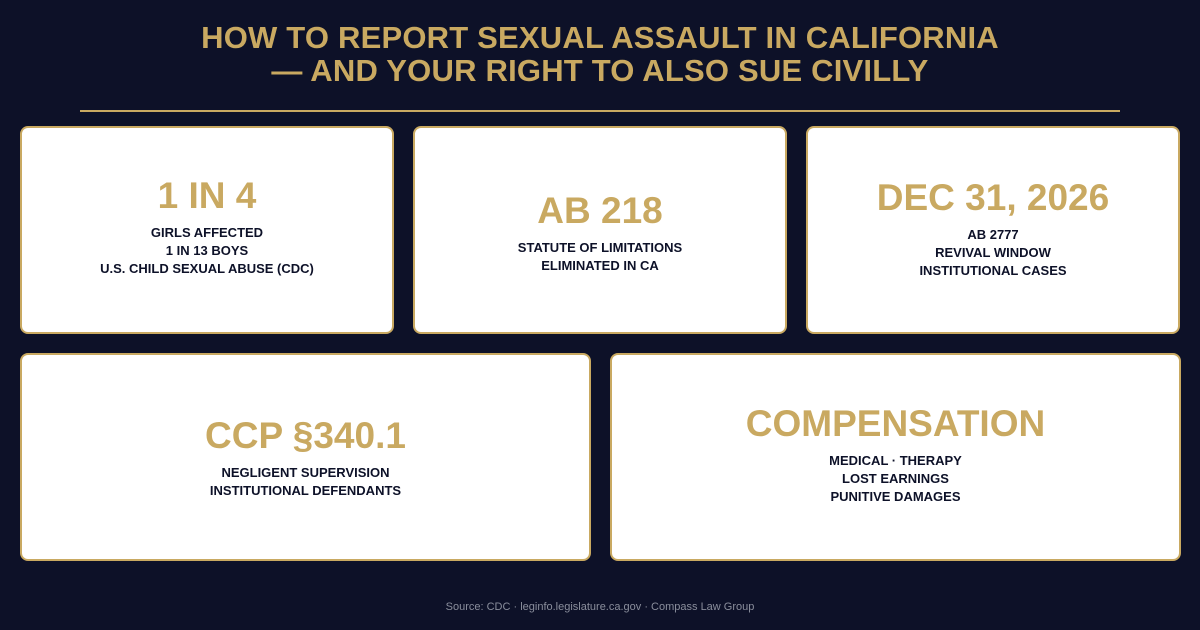 The height and width of the screenshot is (630, 1200). Describe the element at coordinates (895, 460) in the screenshot. I see `stat-card-detail-line: MEDICAL · THERAPY` at that location.